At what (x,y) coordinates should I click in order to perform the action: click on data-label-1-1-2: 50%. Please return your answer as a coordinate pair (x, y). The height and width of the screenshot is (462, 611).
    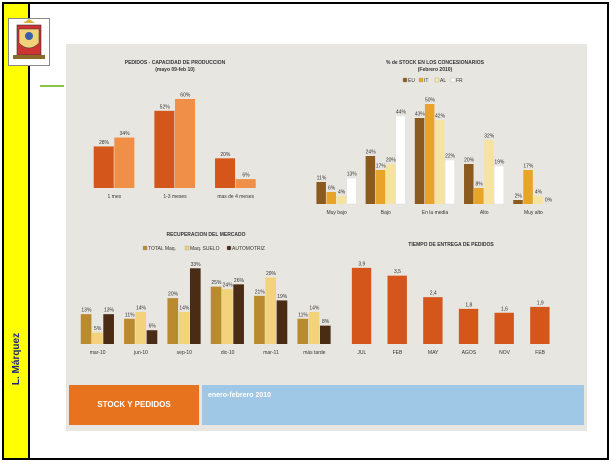
    Looking at the image, I should click on (430, 101).